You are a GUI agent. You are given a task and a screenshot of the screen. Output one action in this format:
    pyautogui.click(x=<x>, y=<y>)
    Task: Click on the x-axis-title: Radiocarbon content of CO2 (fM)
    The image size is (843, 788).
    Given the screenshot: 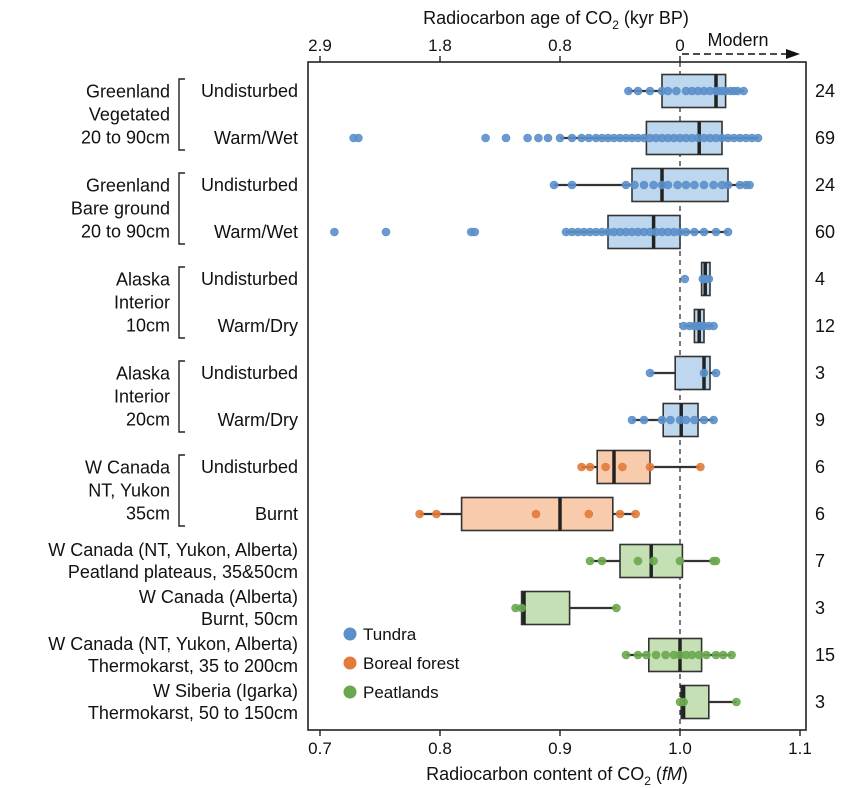 What is the action you would take?
    pyautogui.click(x=557, y=776)
    